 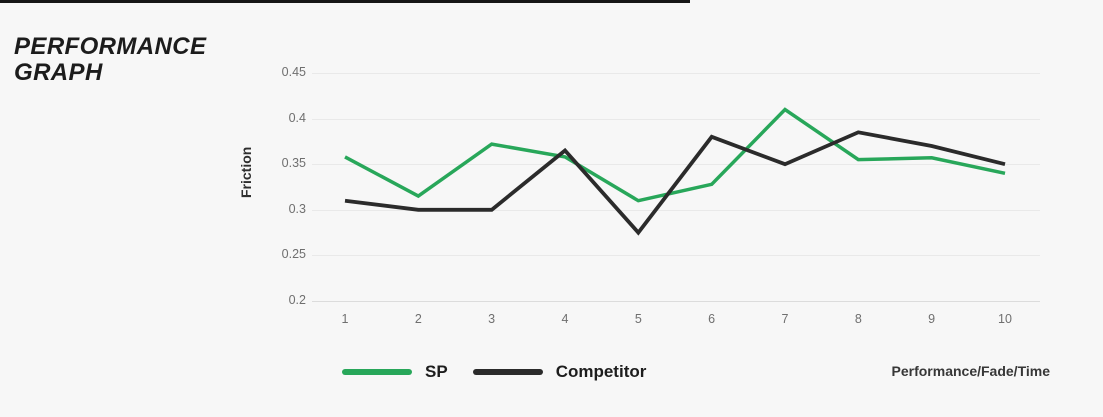 What do you see at coordinates (297, 300) in the screenshot?
I see `y-tick-0.2: 0.2` at bounding box center [297, 300].